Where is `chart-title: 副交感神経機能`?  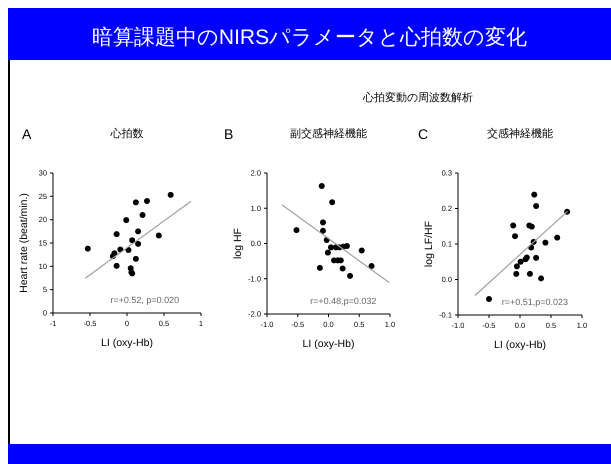
chart-title: 副交感神経機能 is located at coordinates (328, 133).